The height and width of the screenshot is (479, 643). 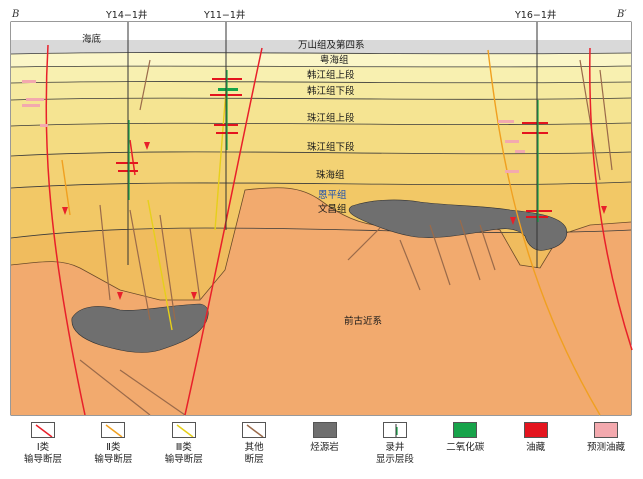 What do you see at coordinates (126, 137) in the screenshot?
I see `well-y14-1: Y14−1井` at bounding box center [126, 137].